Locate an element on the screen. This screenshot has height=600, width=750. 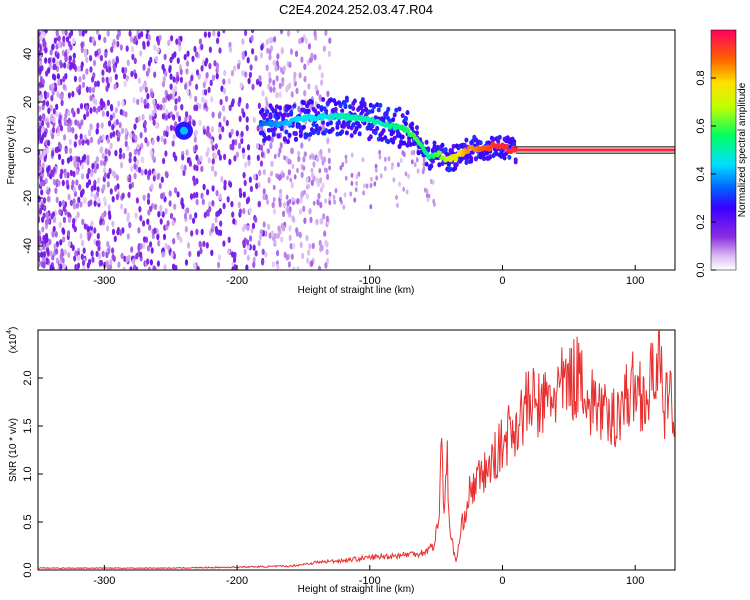
top-x-axis-label: Height of straight line (km) is located at coordinates (356, 290).